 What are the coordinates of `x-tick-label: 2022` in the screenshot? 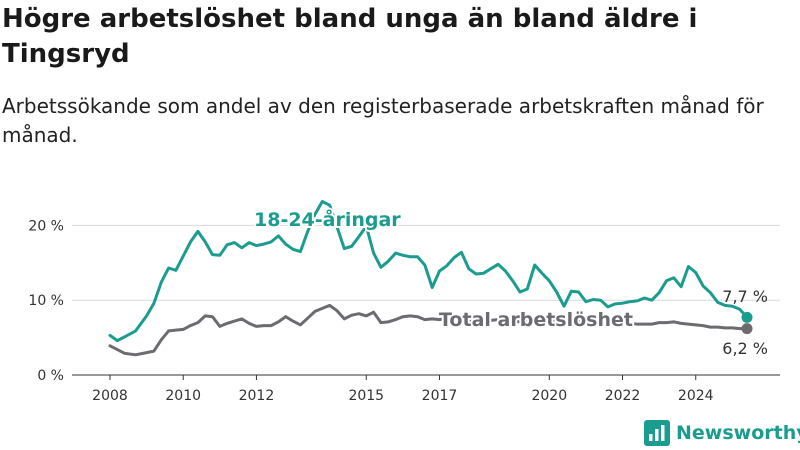 It's located at (623, 396).